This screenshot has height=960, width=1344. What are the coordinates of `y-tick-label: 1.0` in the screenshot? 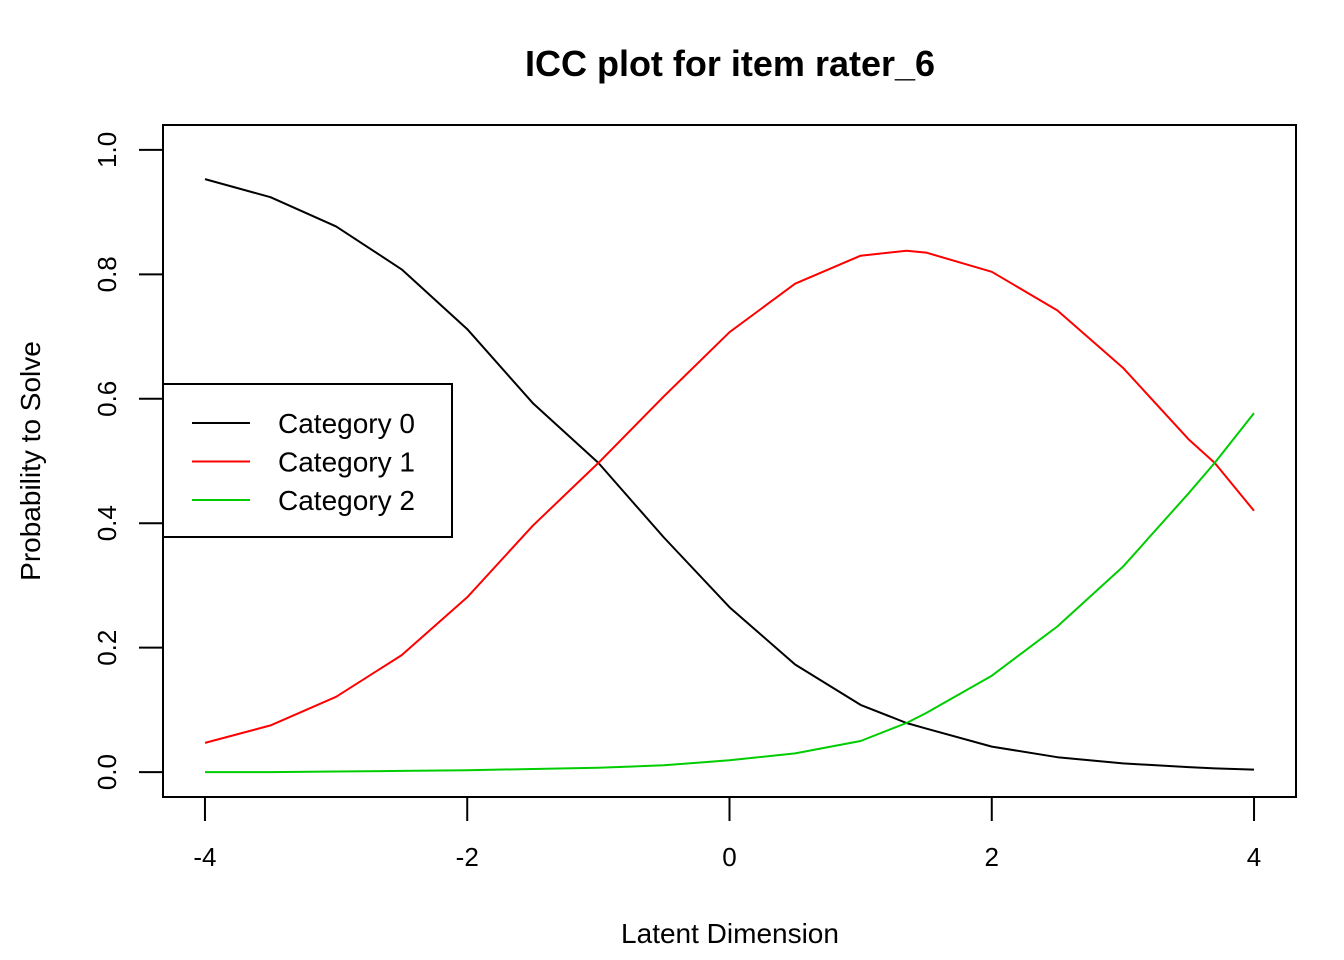 It's located at (107, 150).